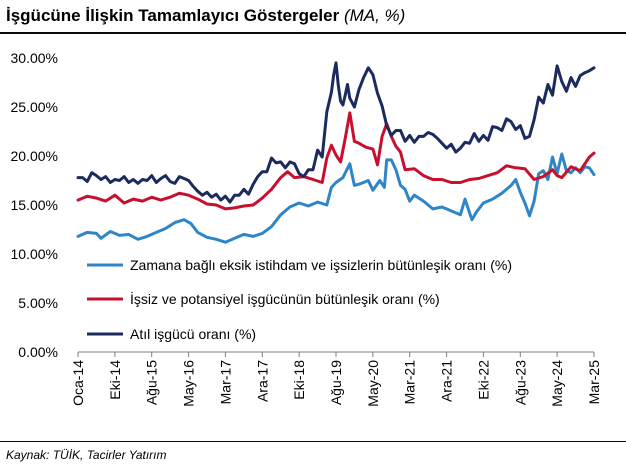 The width and height of the screenshot is (626, 470). Describe the element at coordinates (299, 380) in the screenshot. I see `x-tick-label: Eki-18` at that location.